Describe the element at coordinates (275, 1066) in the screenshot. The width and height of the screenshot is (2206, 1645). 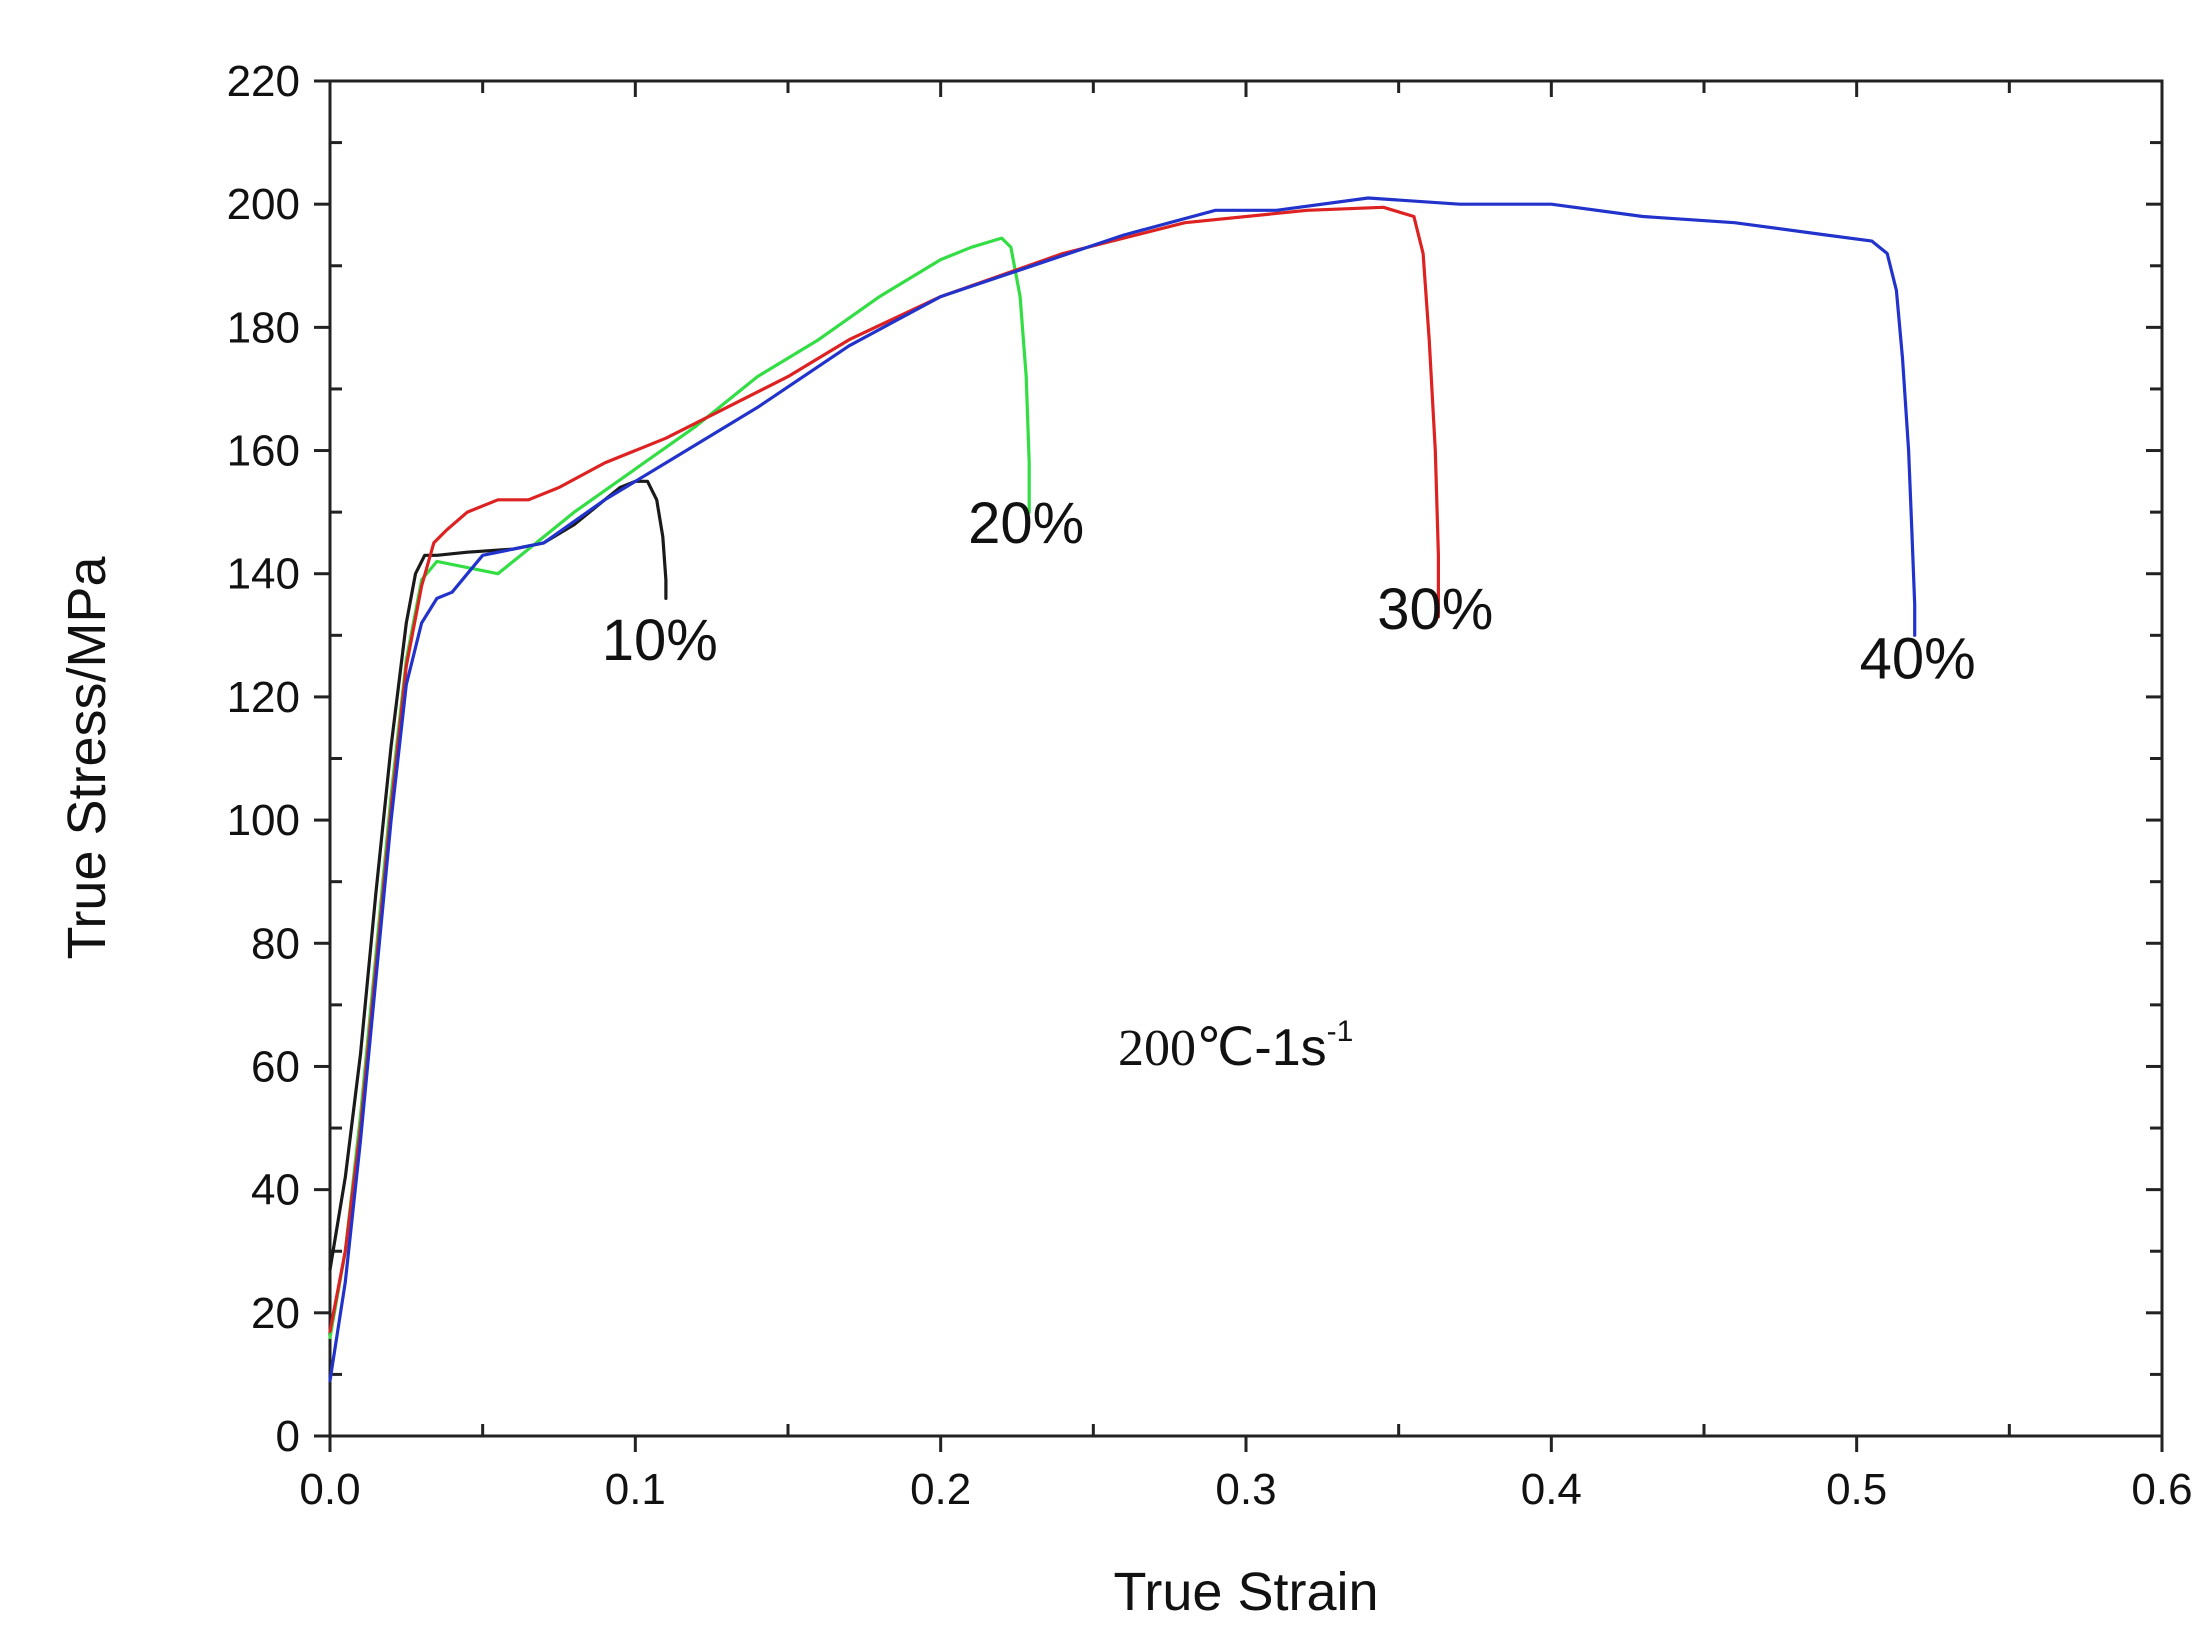
I see `y-tick-label: 60` at that location.